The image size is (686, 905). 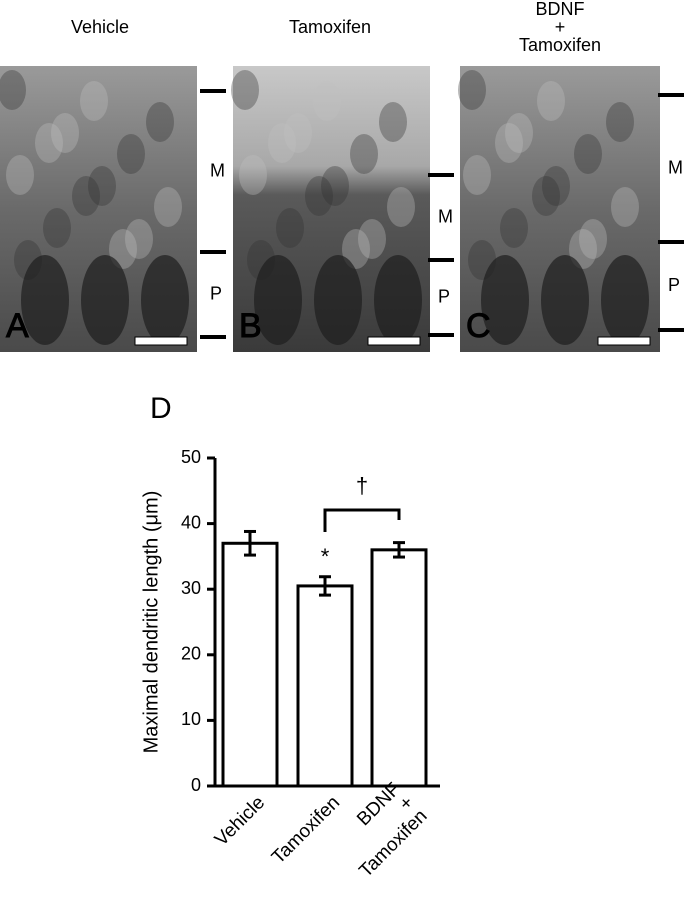 I want to click on x-tick-label: BDNF+Tamoxifen, so click(x=380, y=830).